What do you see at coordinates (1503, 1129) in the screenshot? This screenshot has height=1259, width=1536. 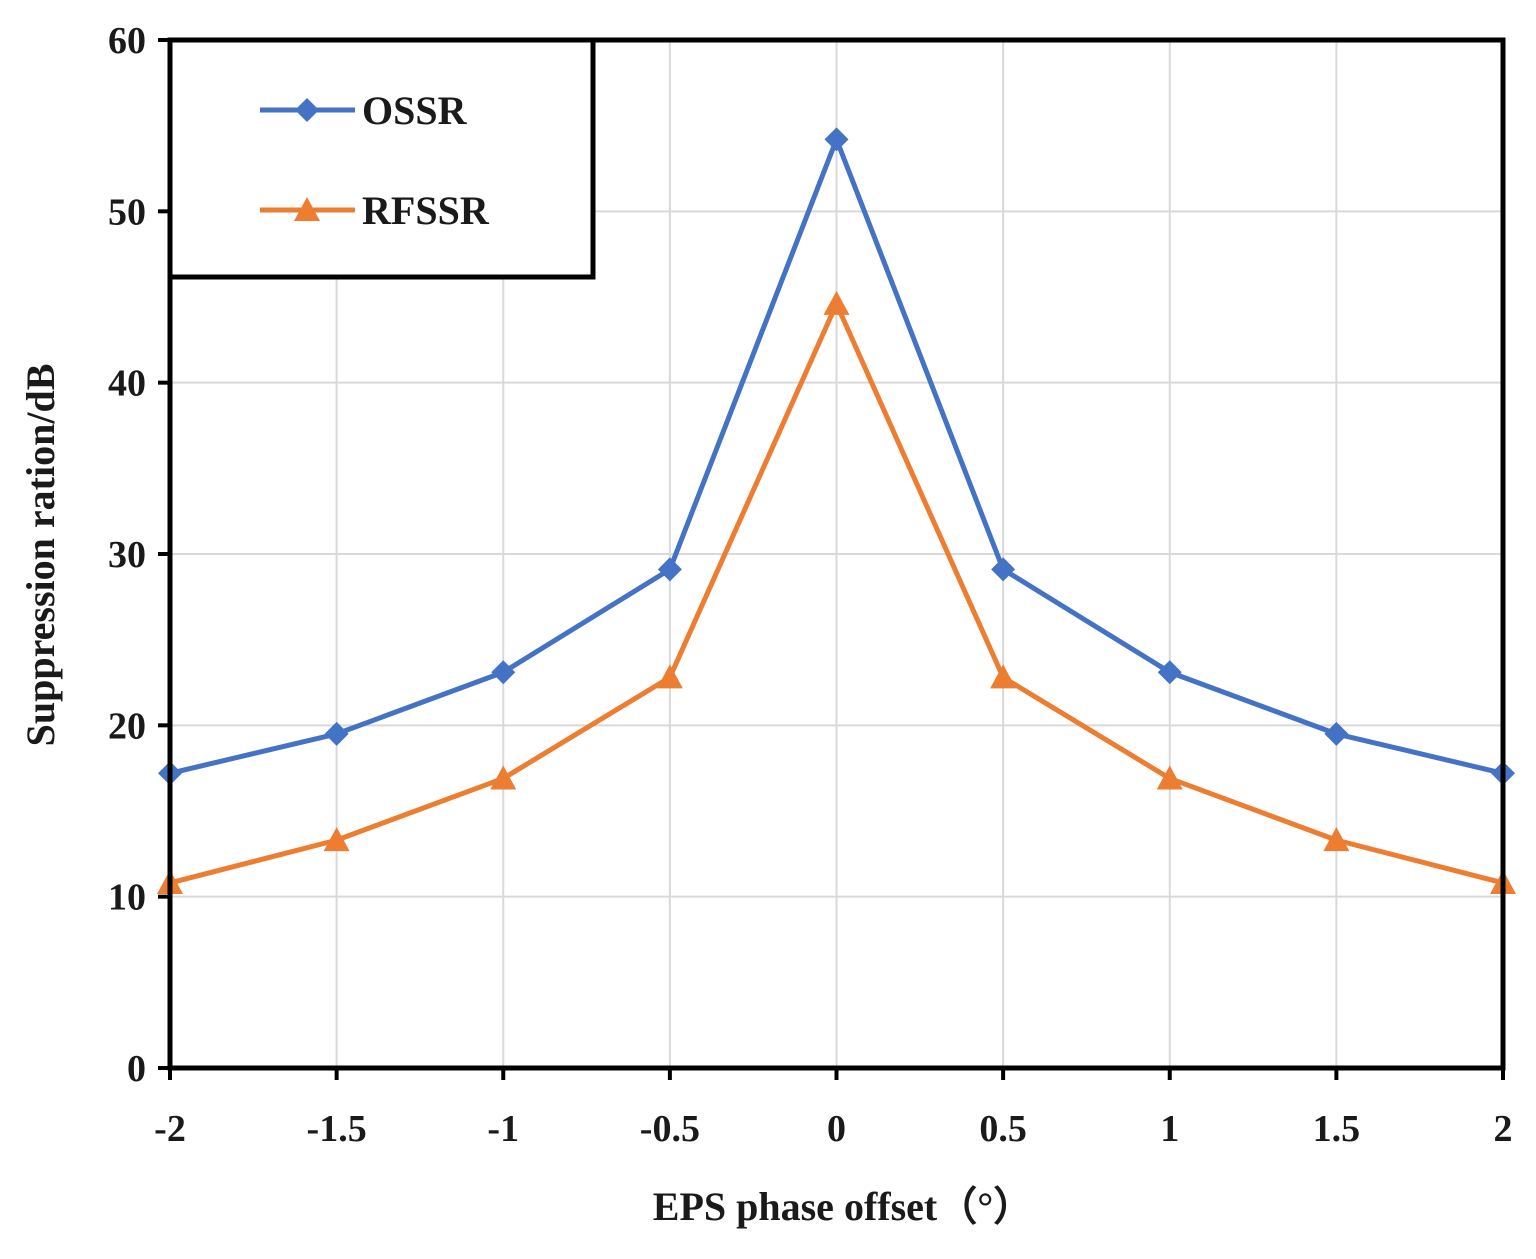 I see `x-tick-label-8: 2` at bounding box center [1503, 1129].